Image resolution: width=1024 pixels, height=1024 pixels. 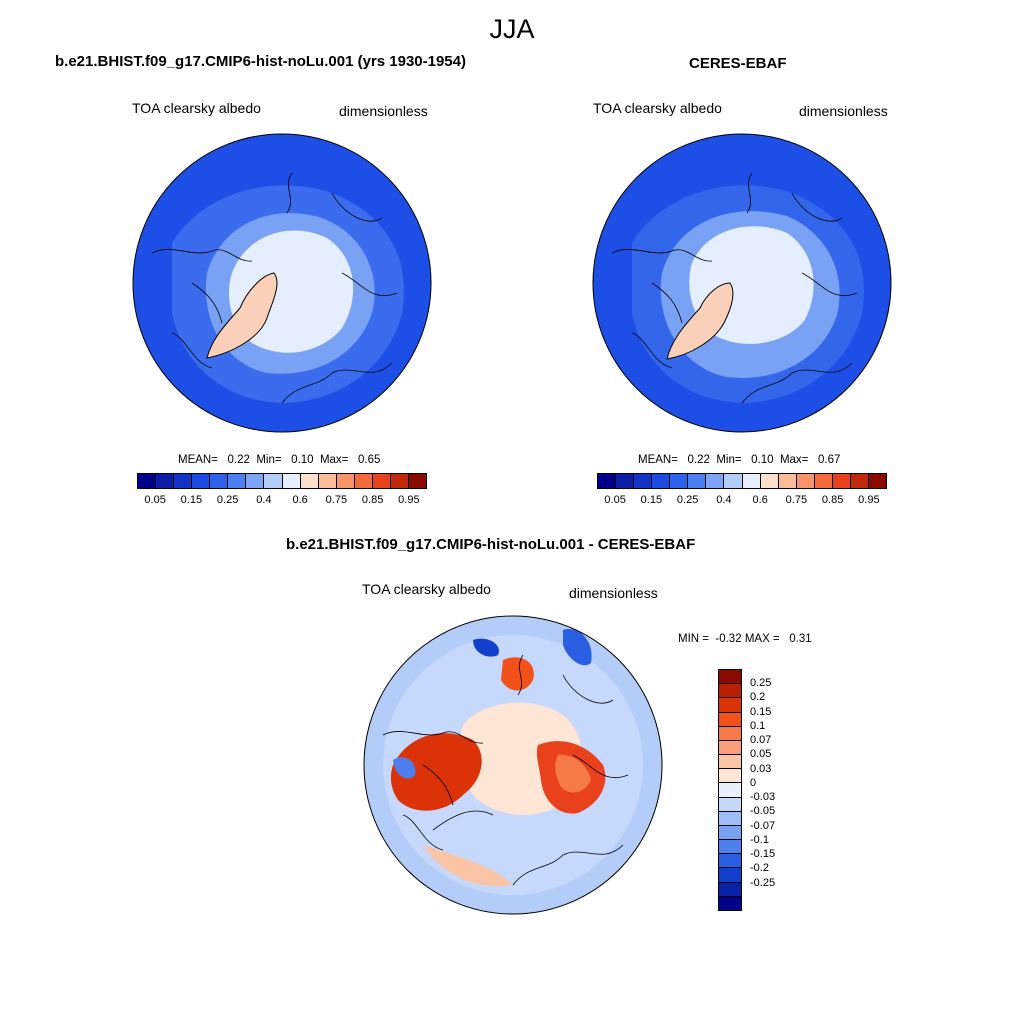 What do you see at coordinates (512, 29) in the screenshot?
I see `figure-title: JJA` at bounding box center [512, 29].